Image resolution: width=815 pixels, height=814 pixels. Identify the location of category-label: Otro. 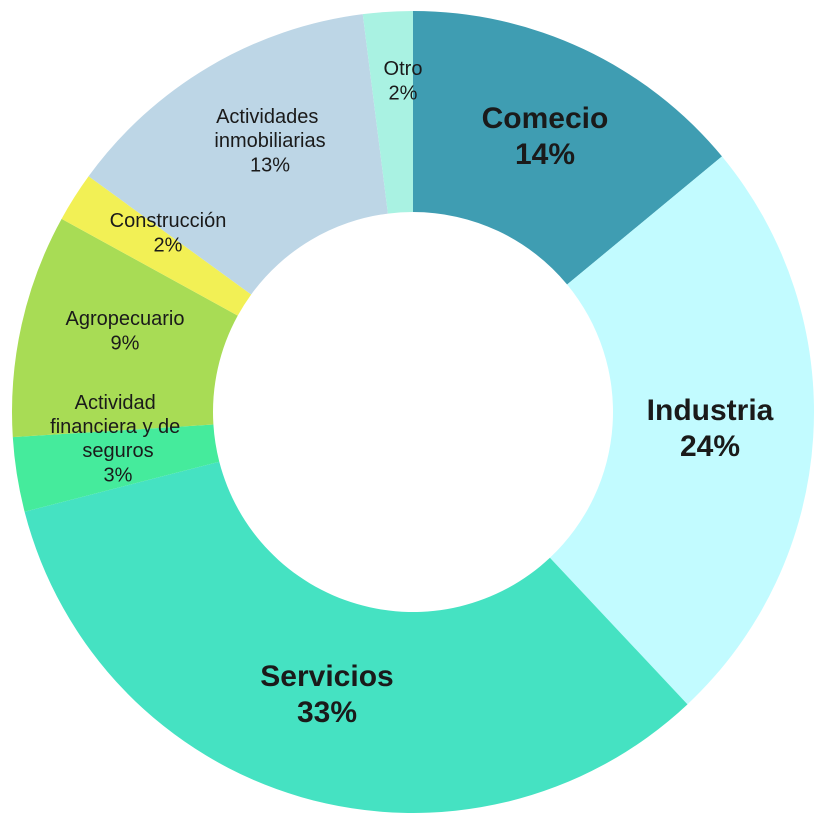
(403, 69).